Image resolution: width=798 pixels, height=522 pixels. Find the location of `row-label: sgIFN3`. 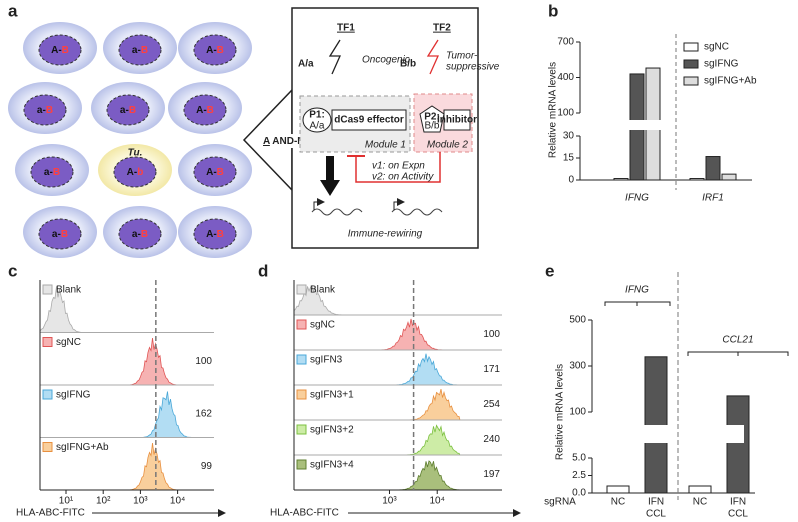

row-label: sgIFN3 is located at coordinates (326, 360).